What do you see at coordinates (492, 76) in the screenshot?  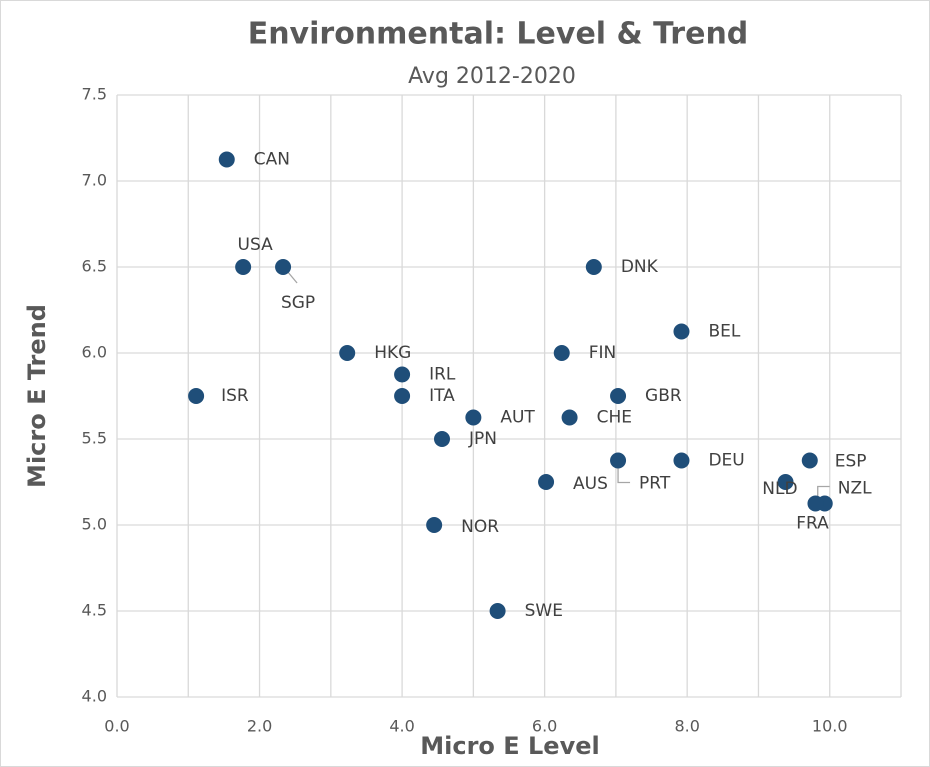 I see `chart-subtitle: Avg 2012-2020` at bounding box center [492, 76].